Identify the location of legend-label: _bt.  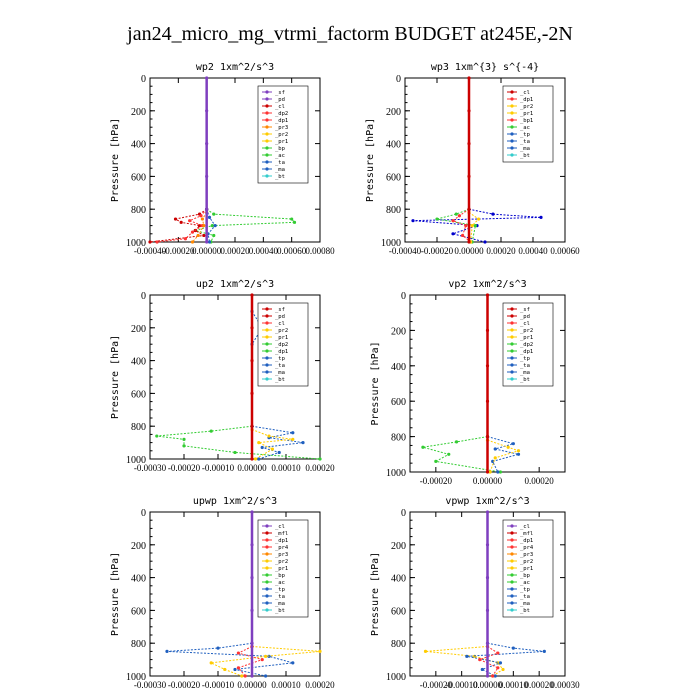
(525, 380).